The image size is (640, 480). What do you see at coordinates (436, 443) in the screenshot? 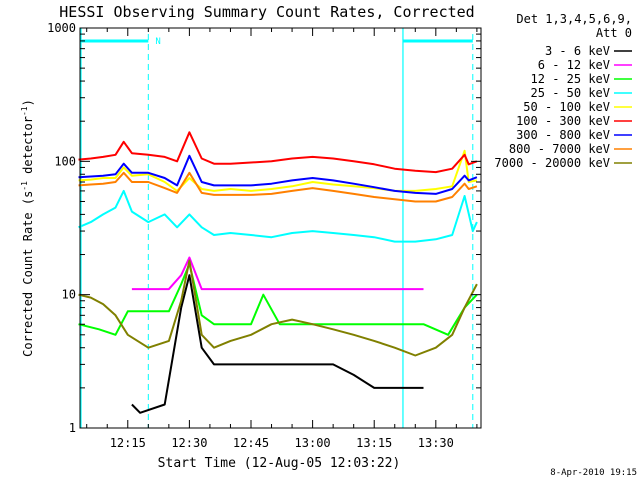
I see `x-tick-label: 13:30` at bounding box center [436, 443].